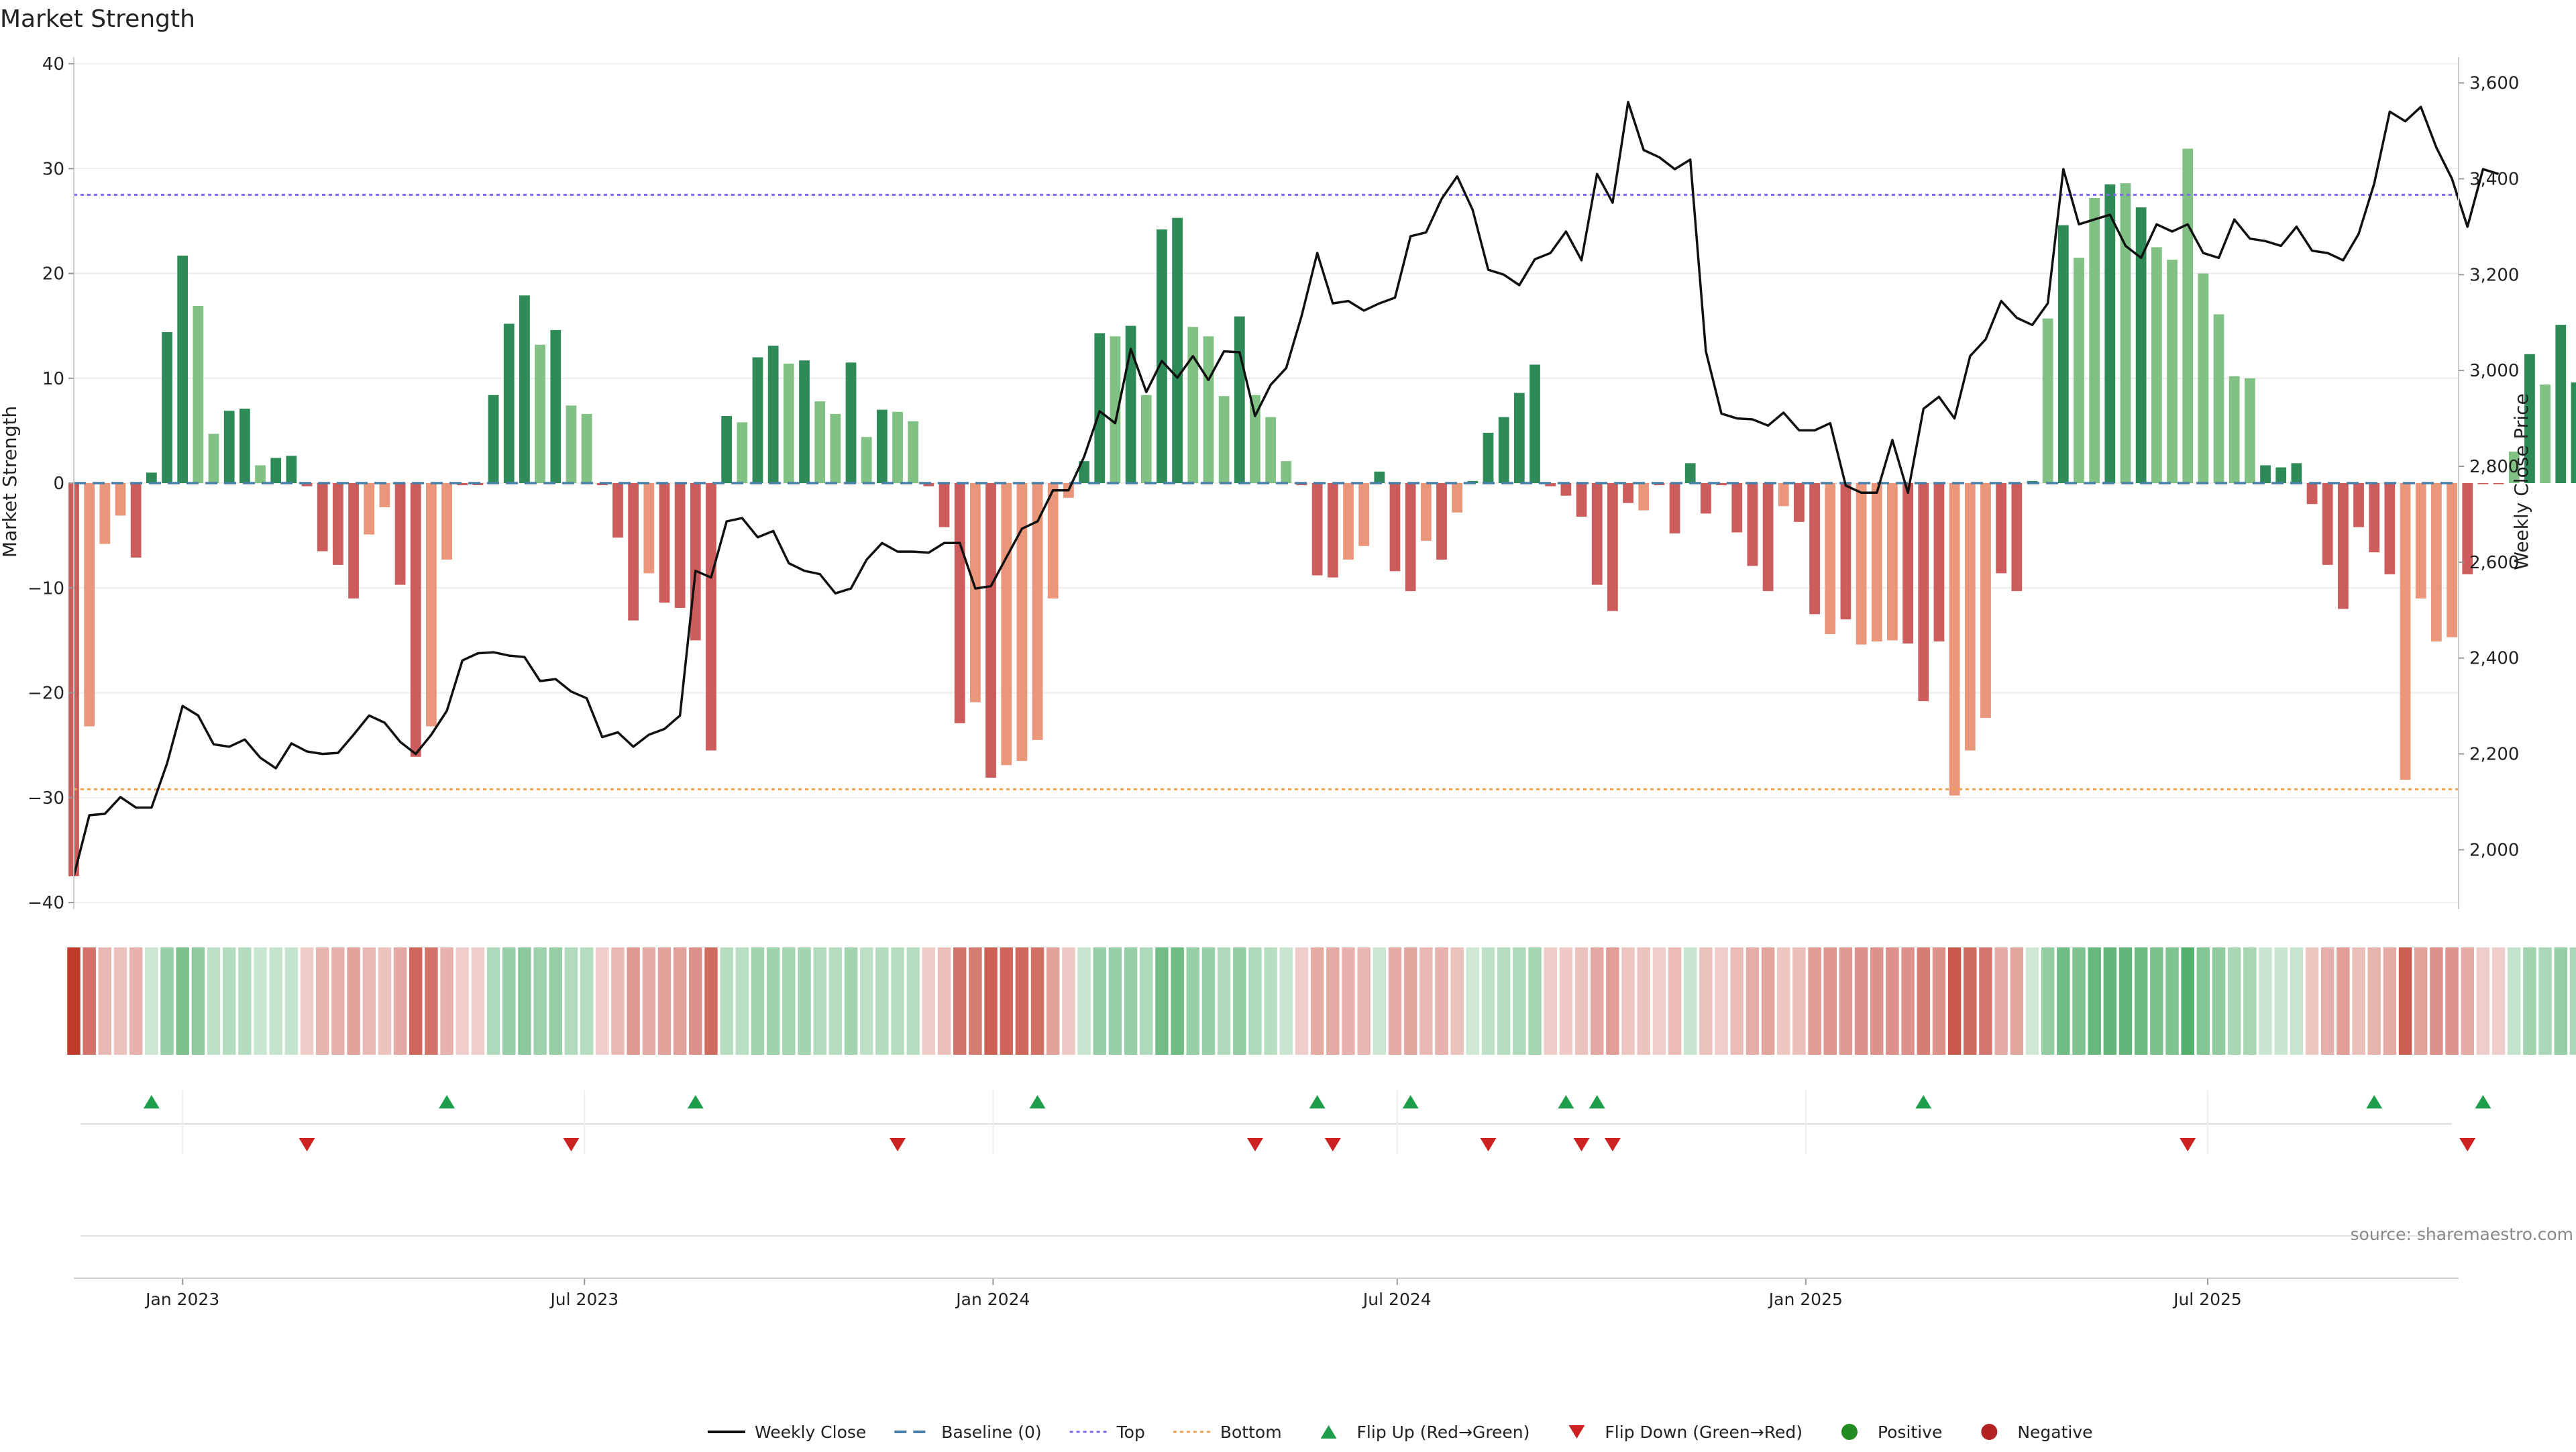 The image size is (2576, 1452). I want to click on legend-item-top: Top, so click(1107, 1432).